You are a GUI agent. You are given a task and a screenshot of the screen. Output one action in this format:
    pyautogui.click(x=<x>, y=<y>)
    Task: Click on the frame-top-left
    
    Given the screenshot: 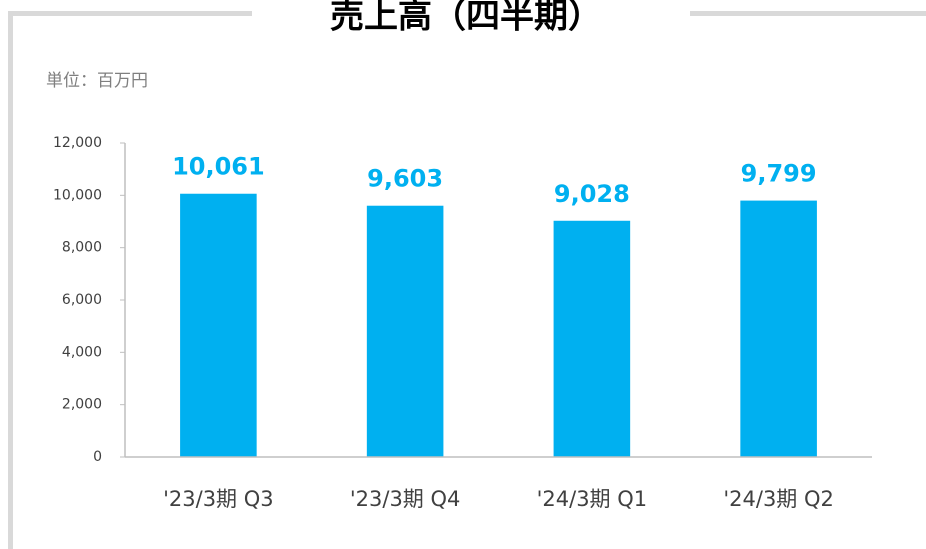 What is the action you would take?
    pyautogui.click(x=130, y=13)
    